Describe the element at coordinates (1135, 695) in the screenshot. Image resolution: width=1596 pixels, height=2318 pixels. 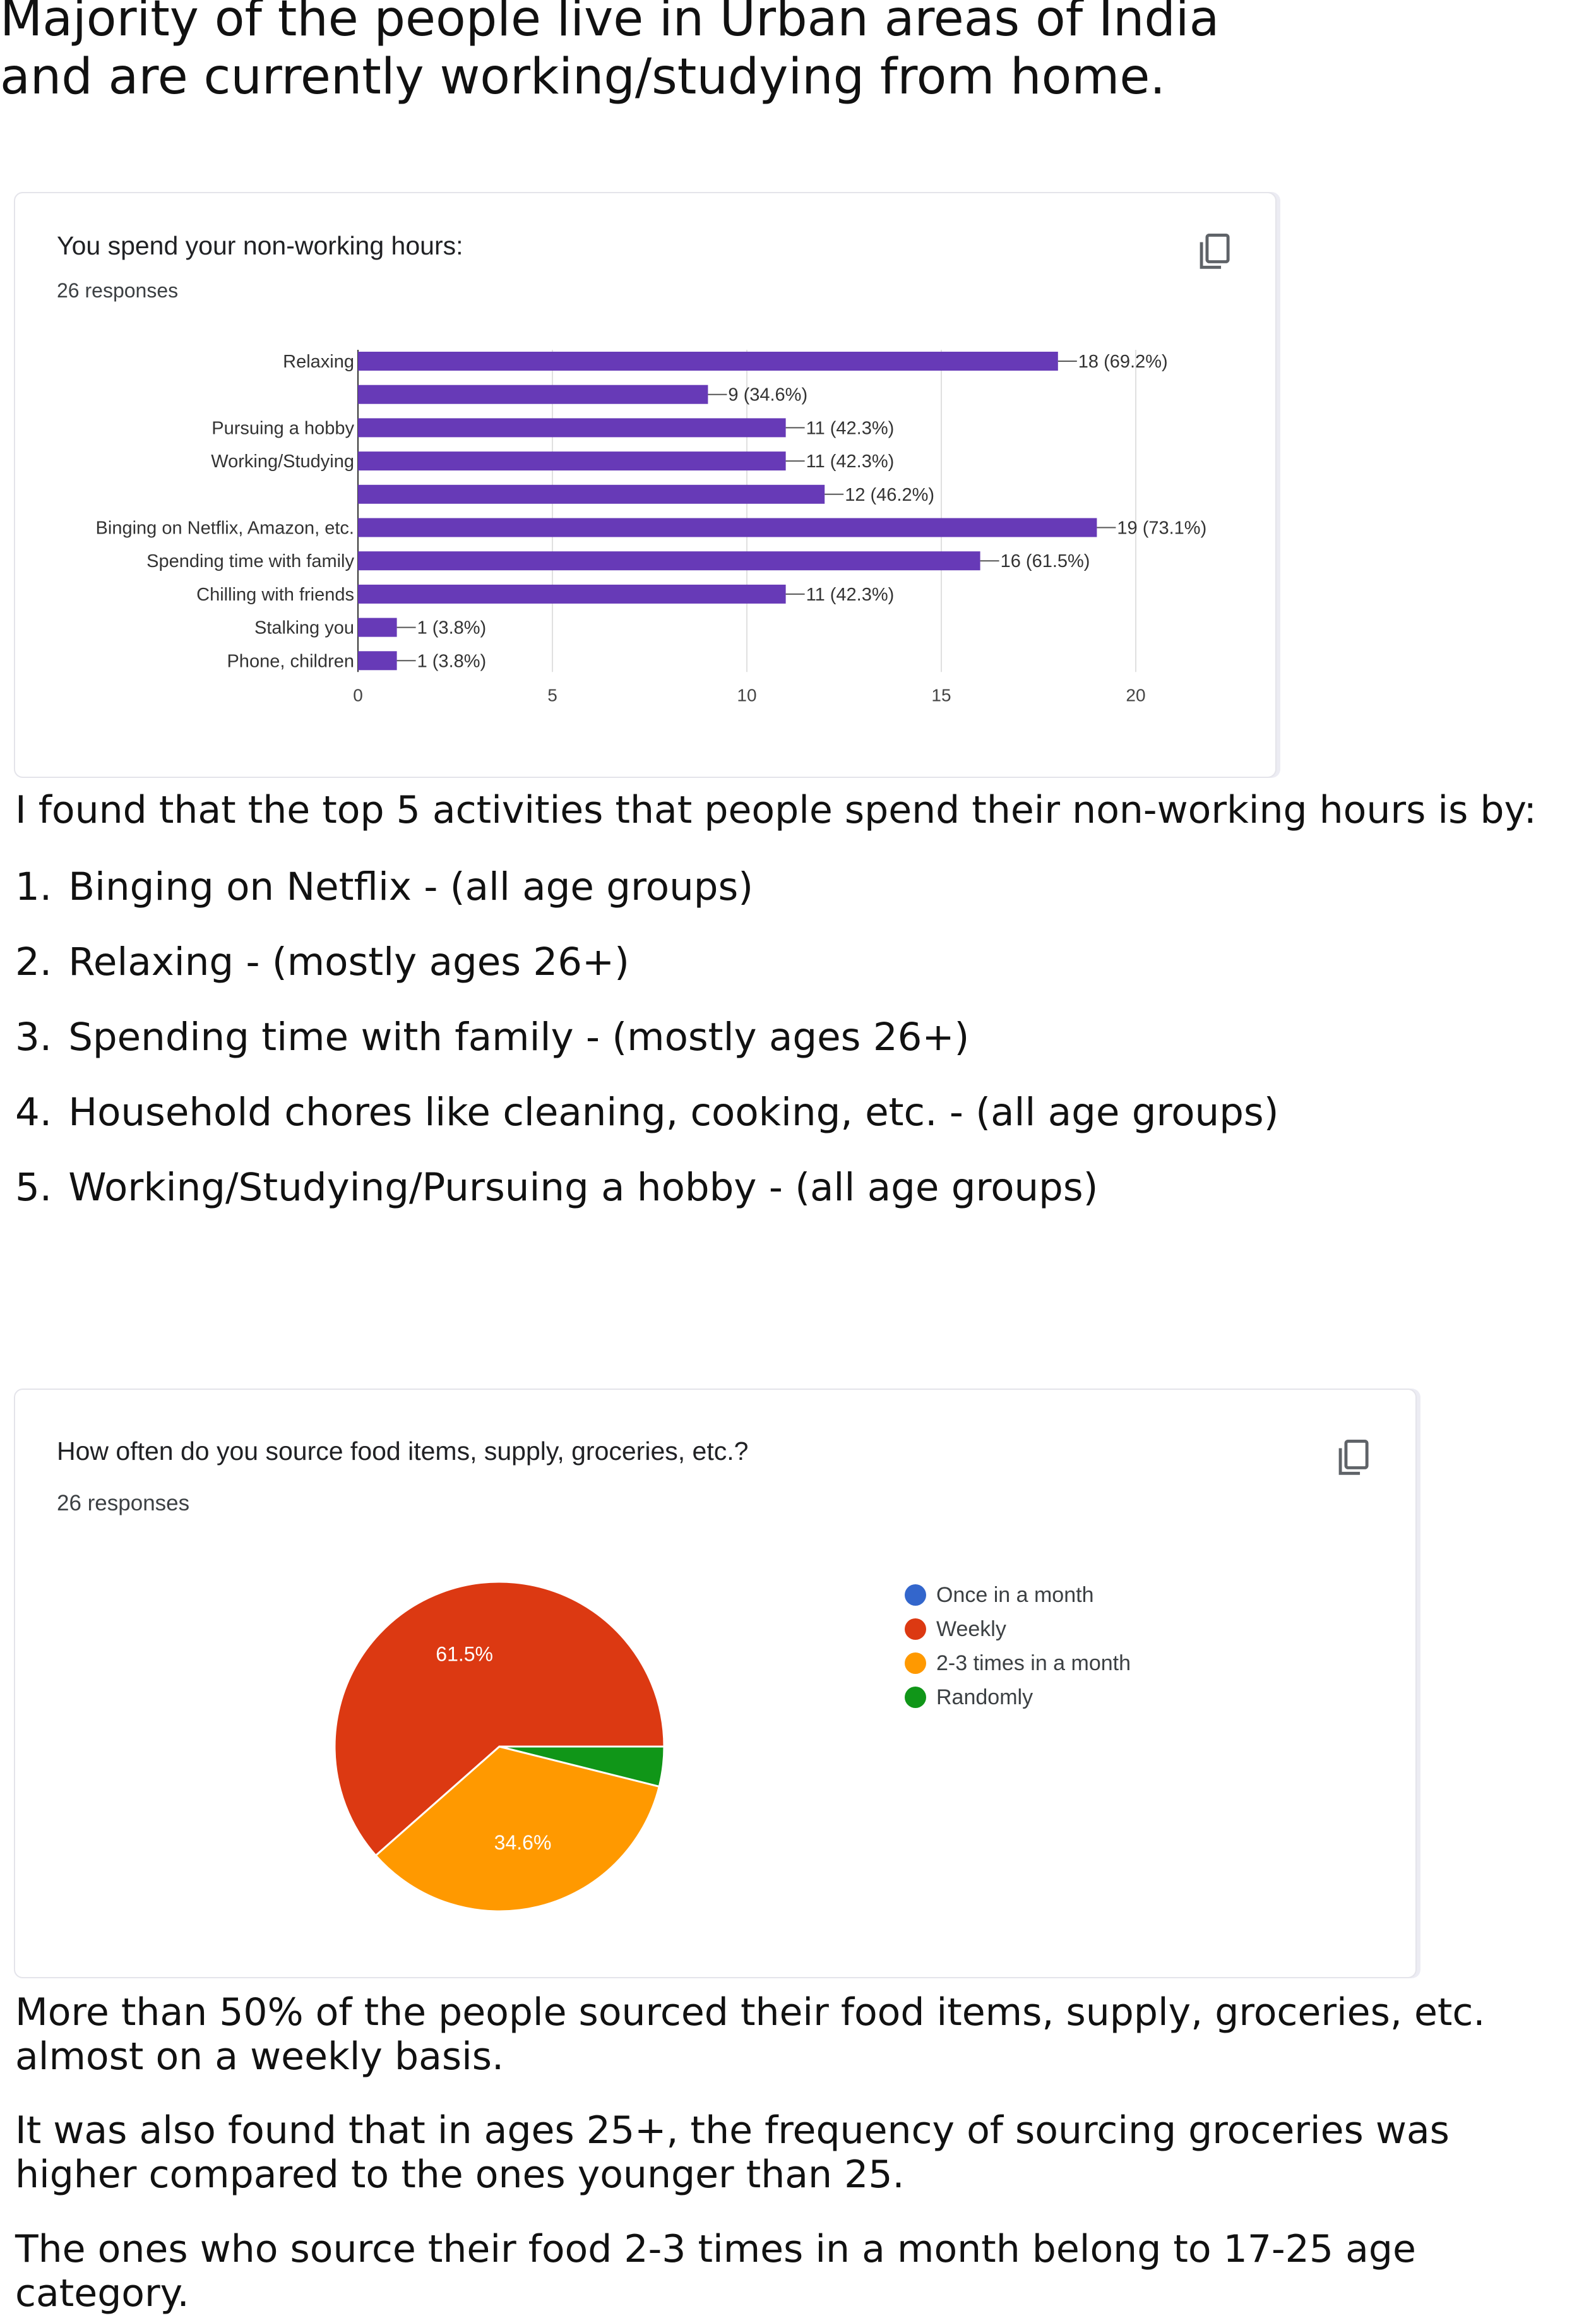
I see `x-tick-label: 20` at that location.